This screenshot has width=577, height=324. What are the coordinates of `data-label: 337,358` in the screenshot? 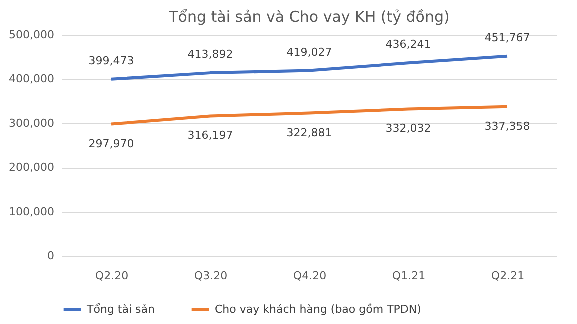 It's located at (507, 126).